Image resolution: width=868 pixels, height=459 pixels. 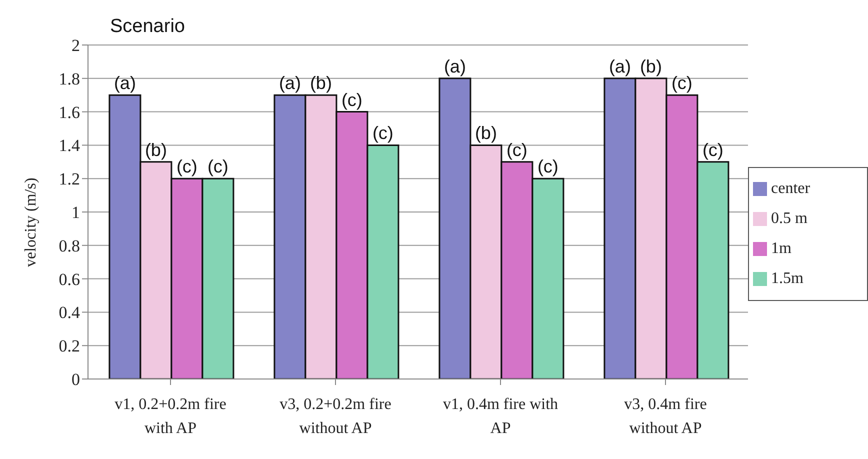 What do you see at coordinates (790, 188) in the screenshot?
I see `legend-label: center` at bounding box center [790, 188].